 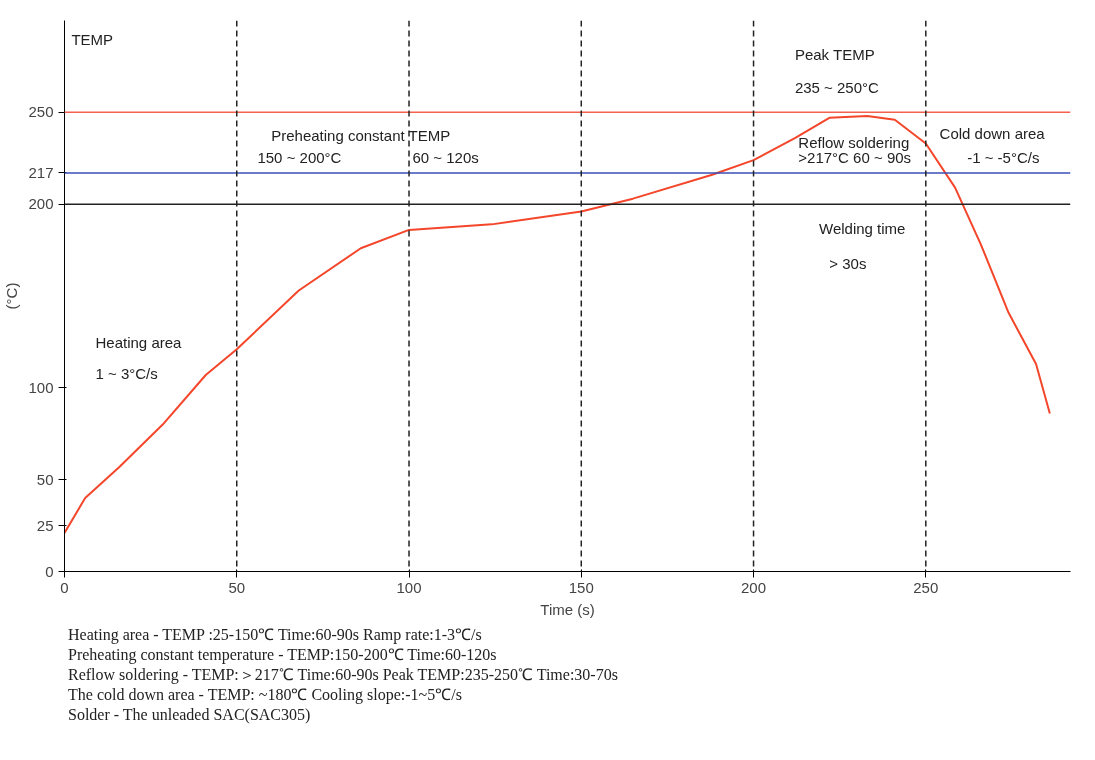 What do you see at coordinates (237, 587) in the screenshot?
I see `x-tick-label: 50` at bounding box center [237, 587].